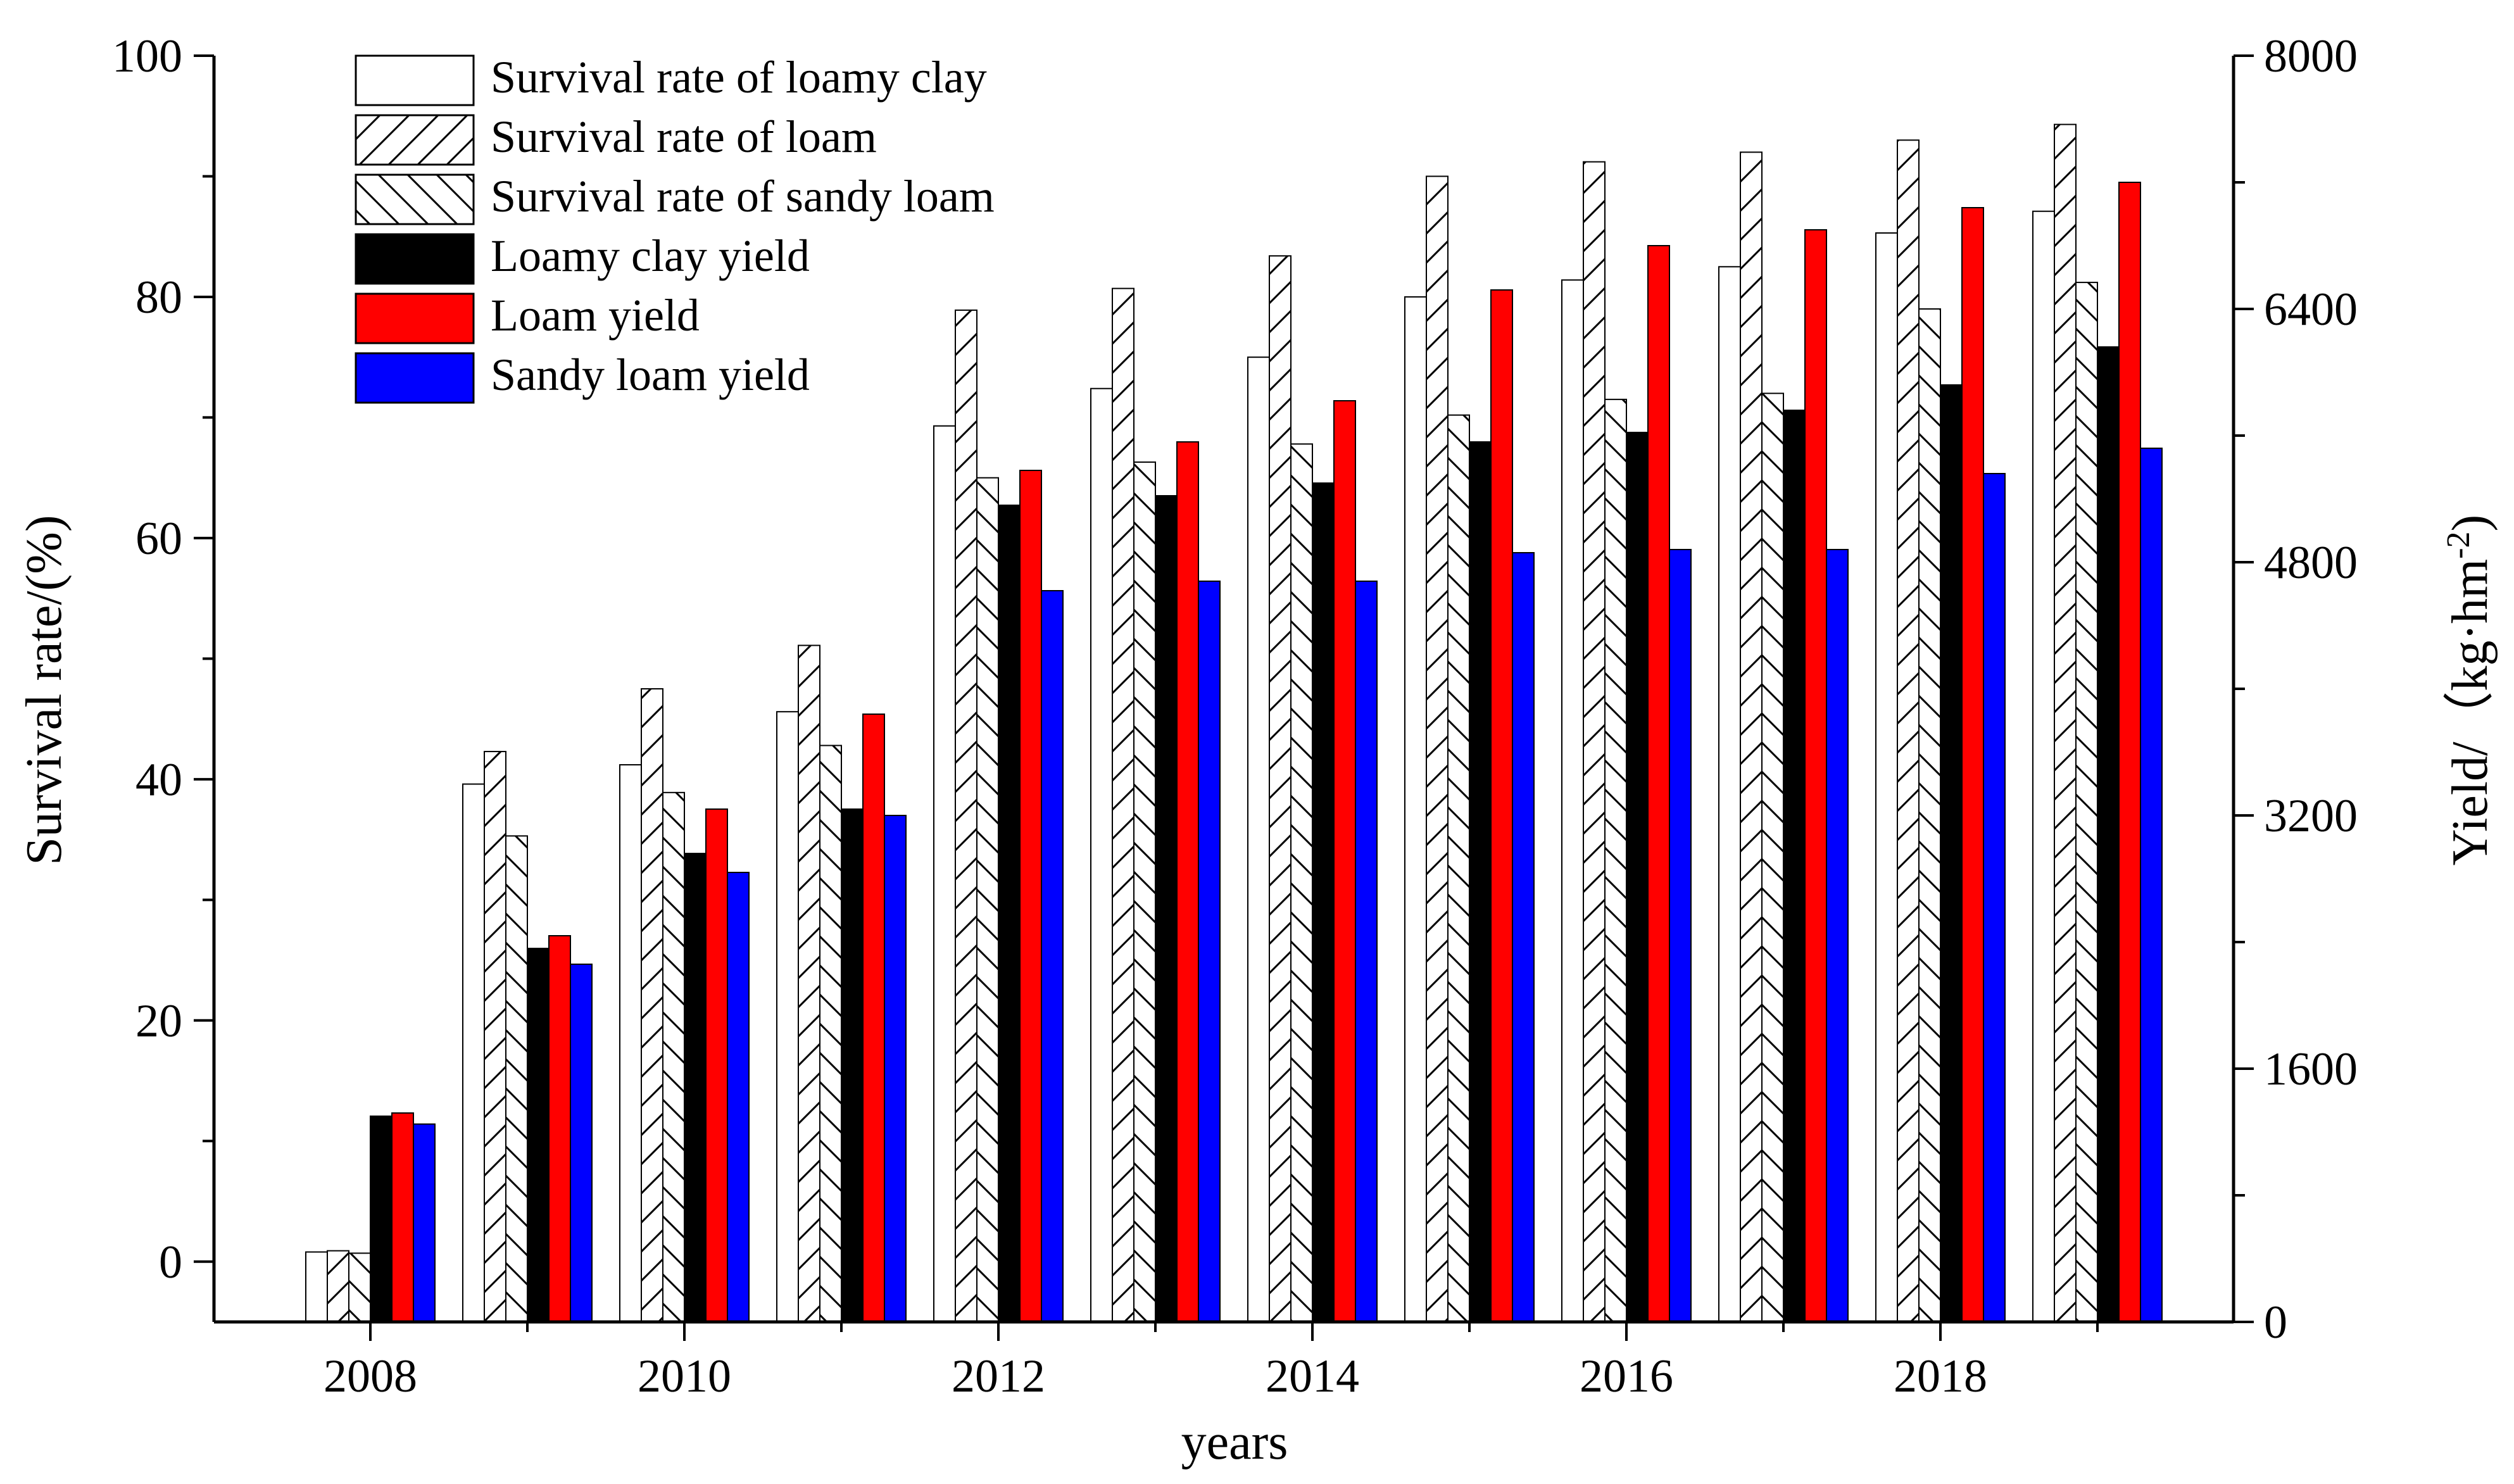  I want to click on bar-loamy-clay-yield-2009, so click(538, 1135).